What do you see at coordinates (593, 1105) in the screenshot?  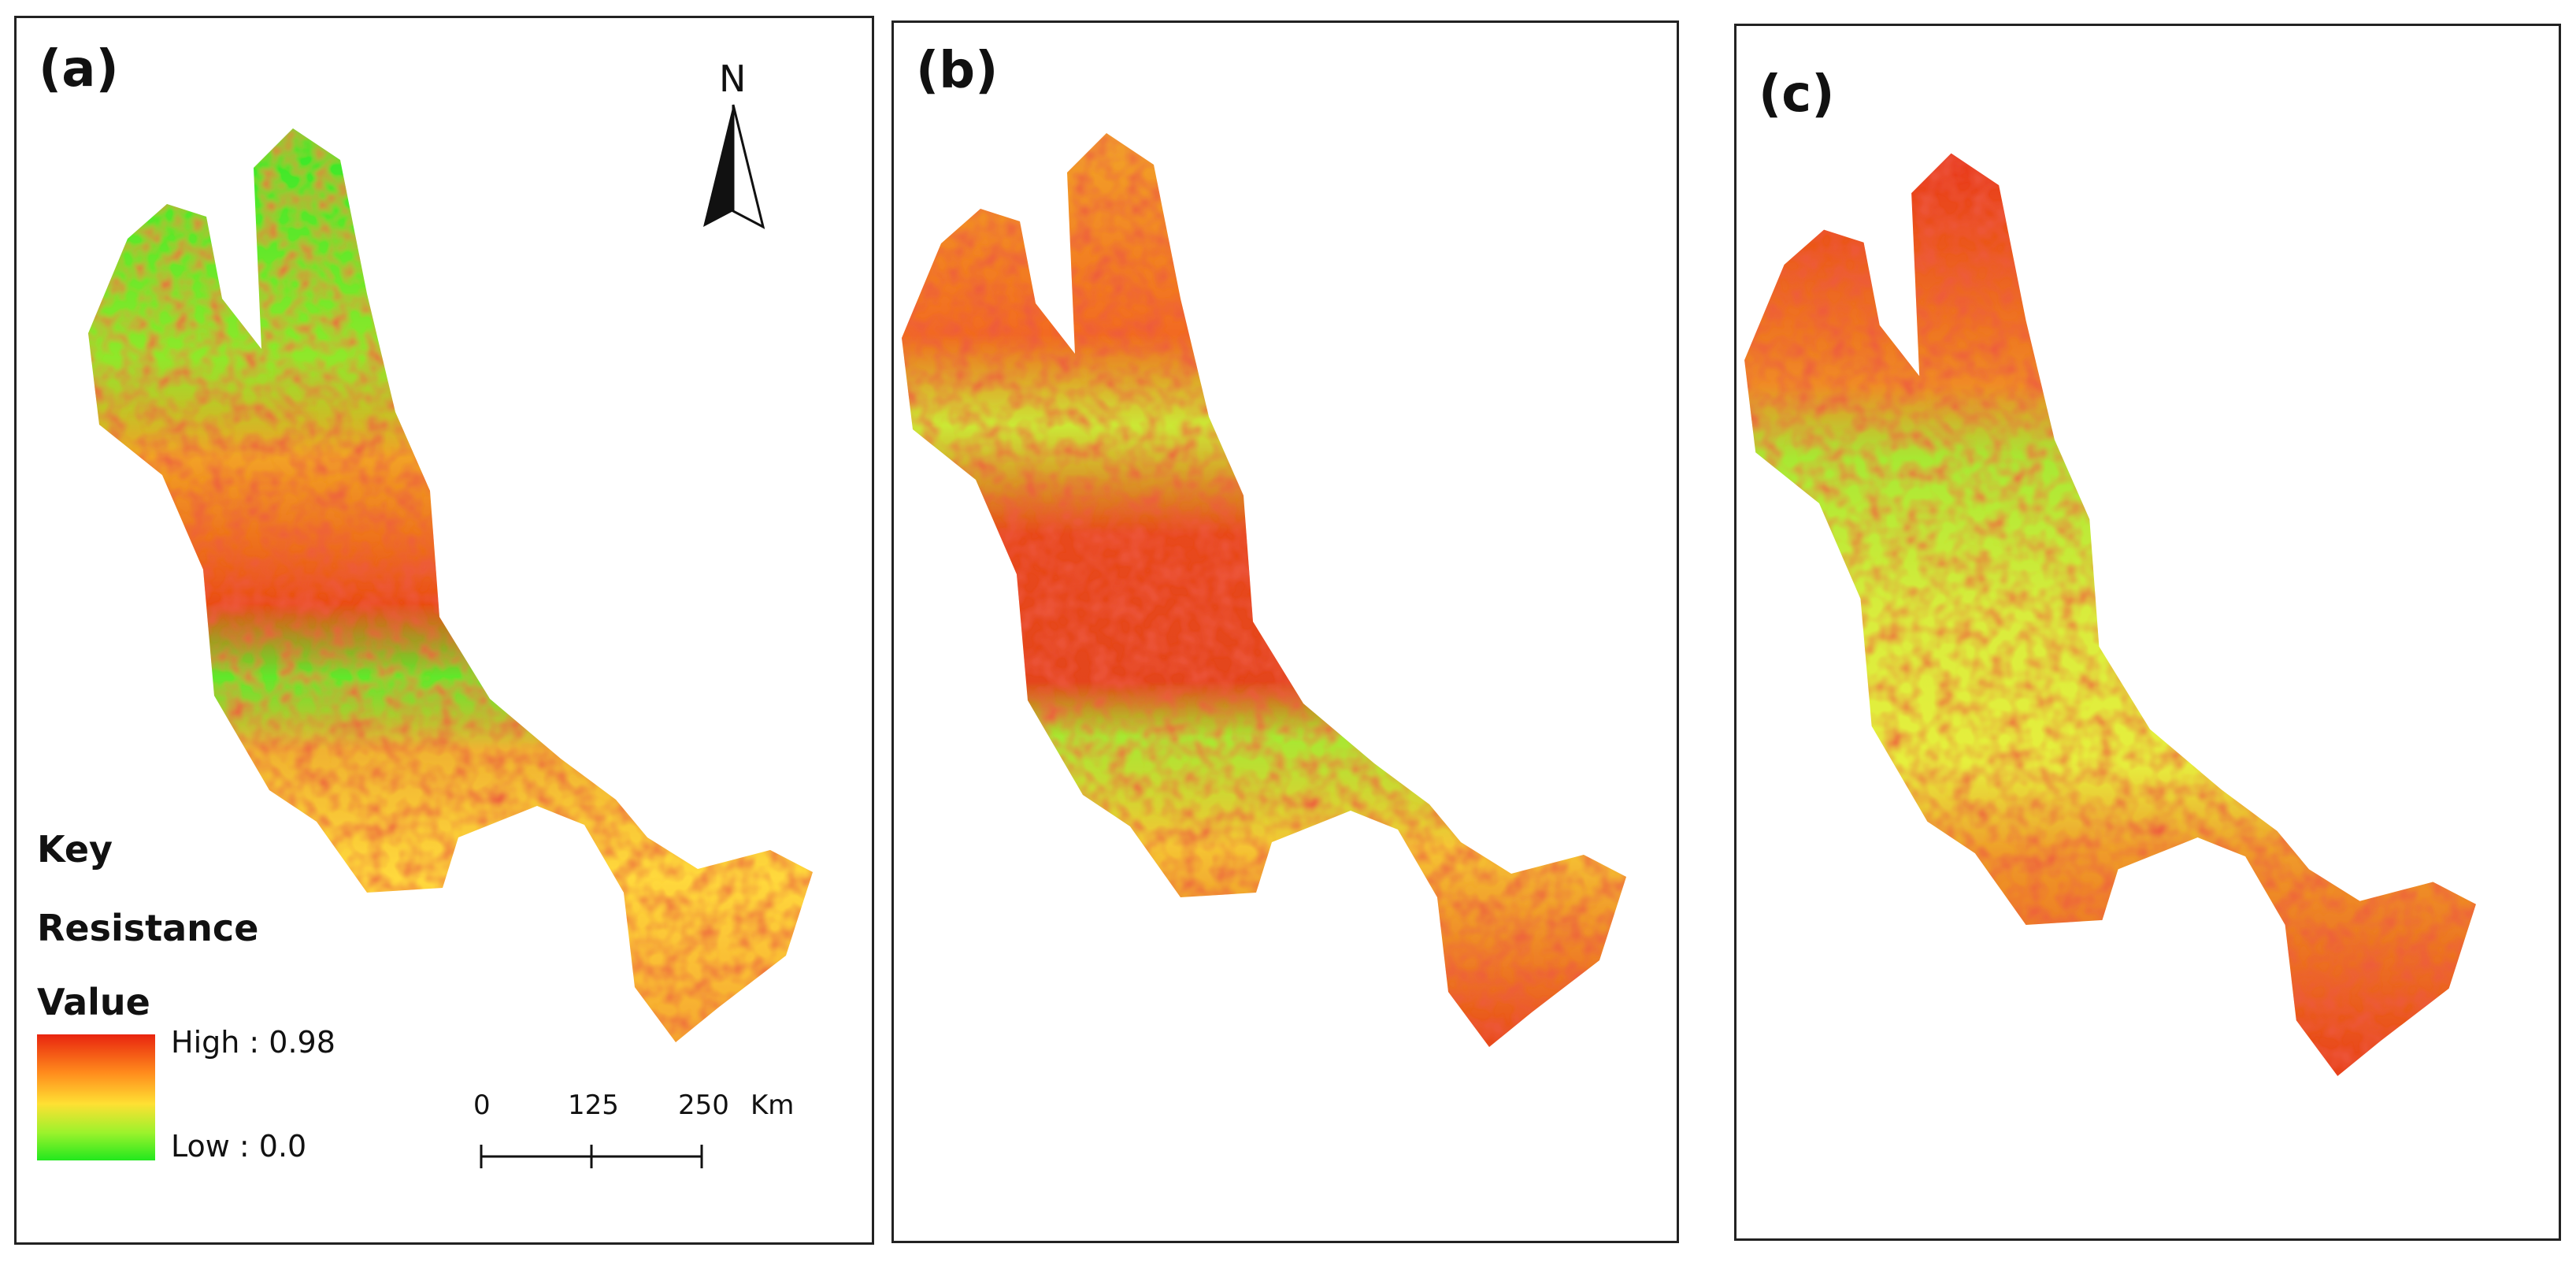 I see `scale-tick-125: 125` at bounding box center [593, 1105].